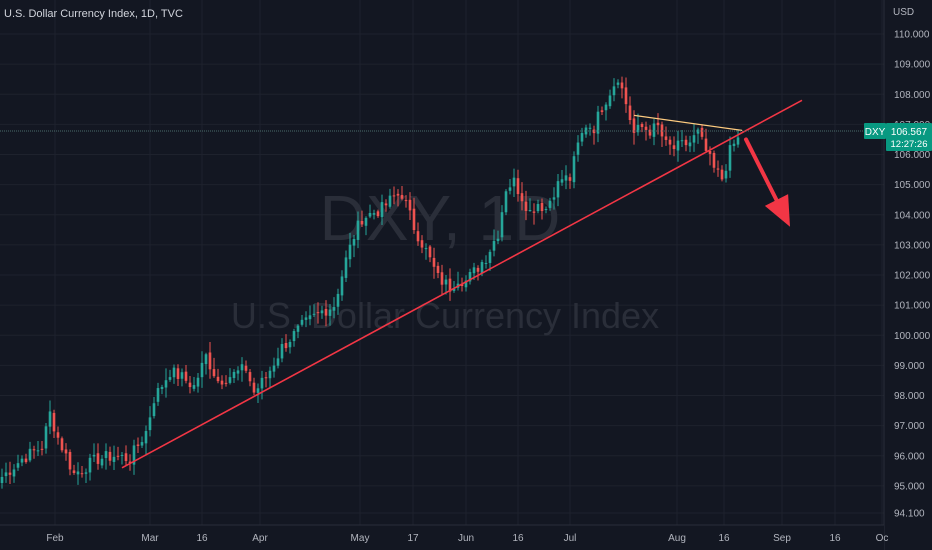 Image resolution: width=932 pixels, height=550 pixels. I want to click on chart-title: U.S. Dollar Currency Index, 1D, TVC, so click(93, 14).